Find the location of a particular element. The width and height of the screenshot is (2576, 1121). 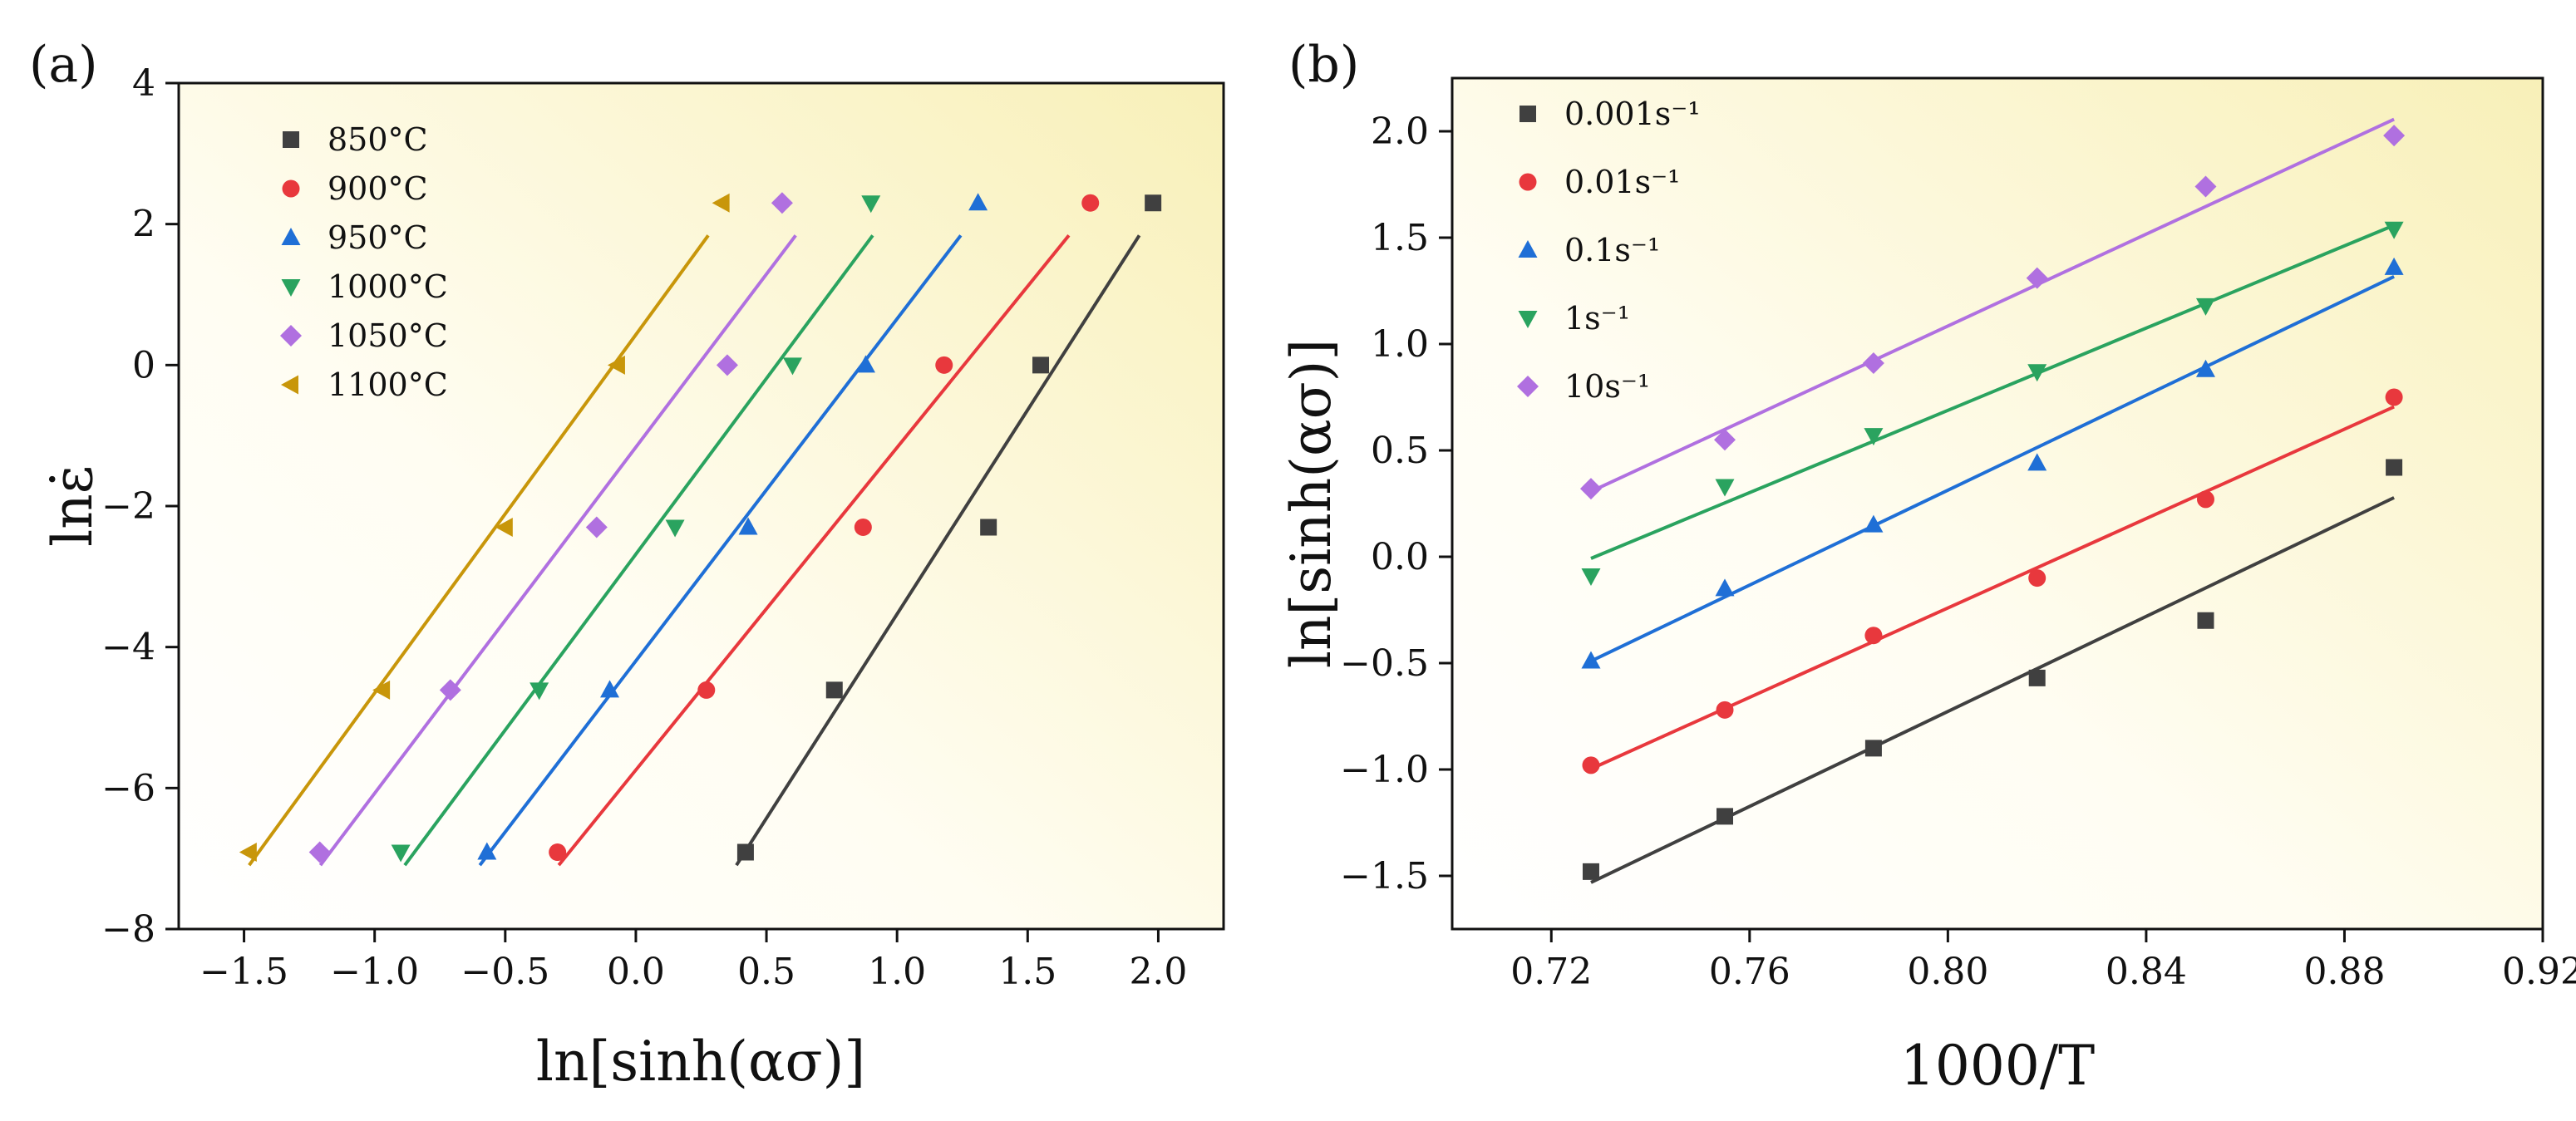

y-tick-label: −6 is located at coordinates (128, 788).